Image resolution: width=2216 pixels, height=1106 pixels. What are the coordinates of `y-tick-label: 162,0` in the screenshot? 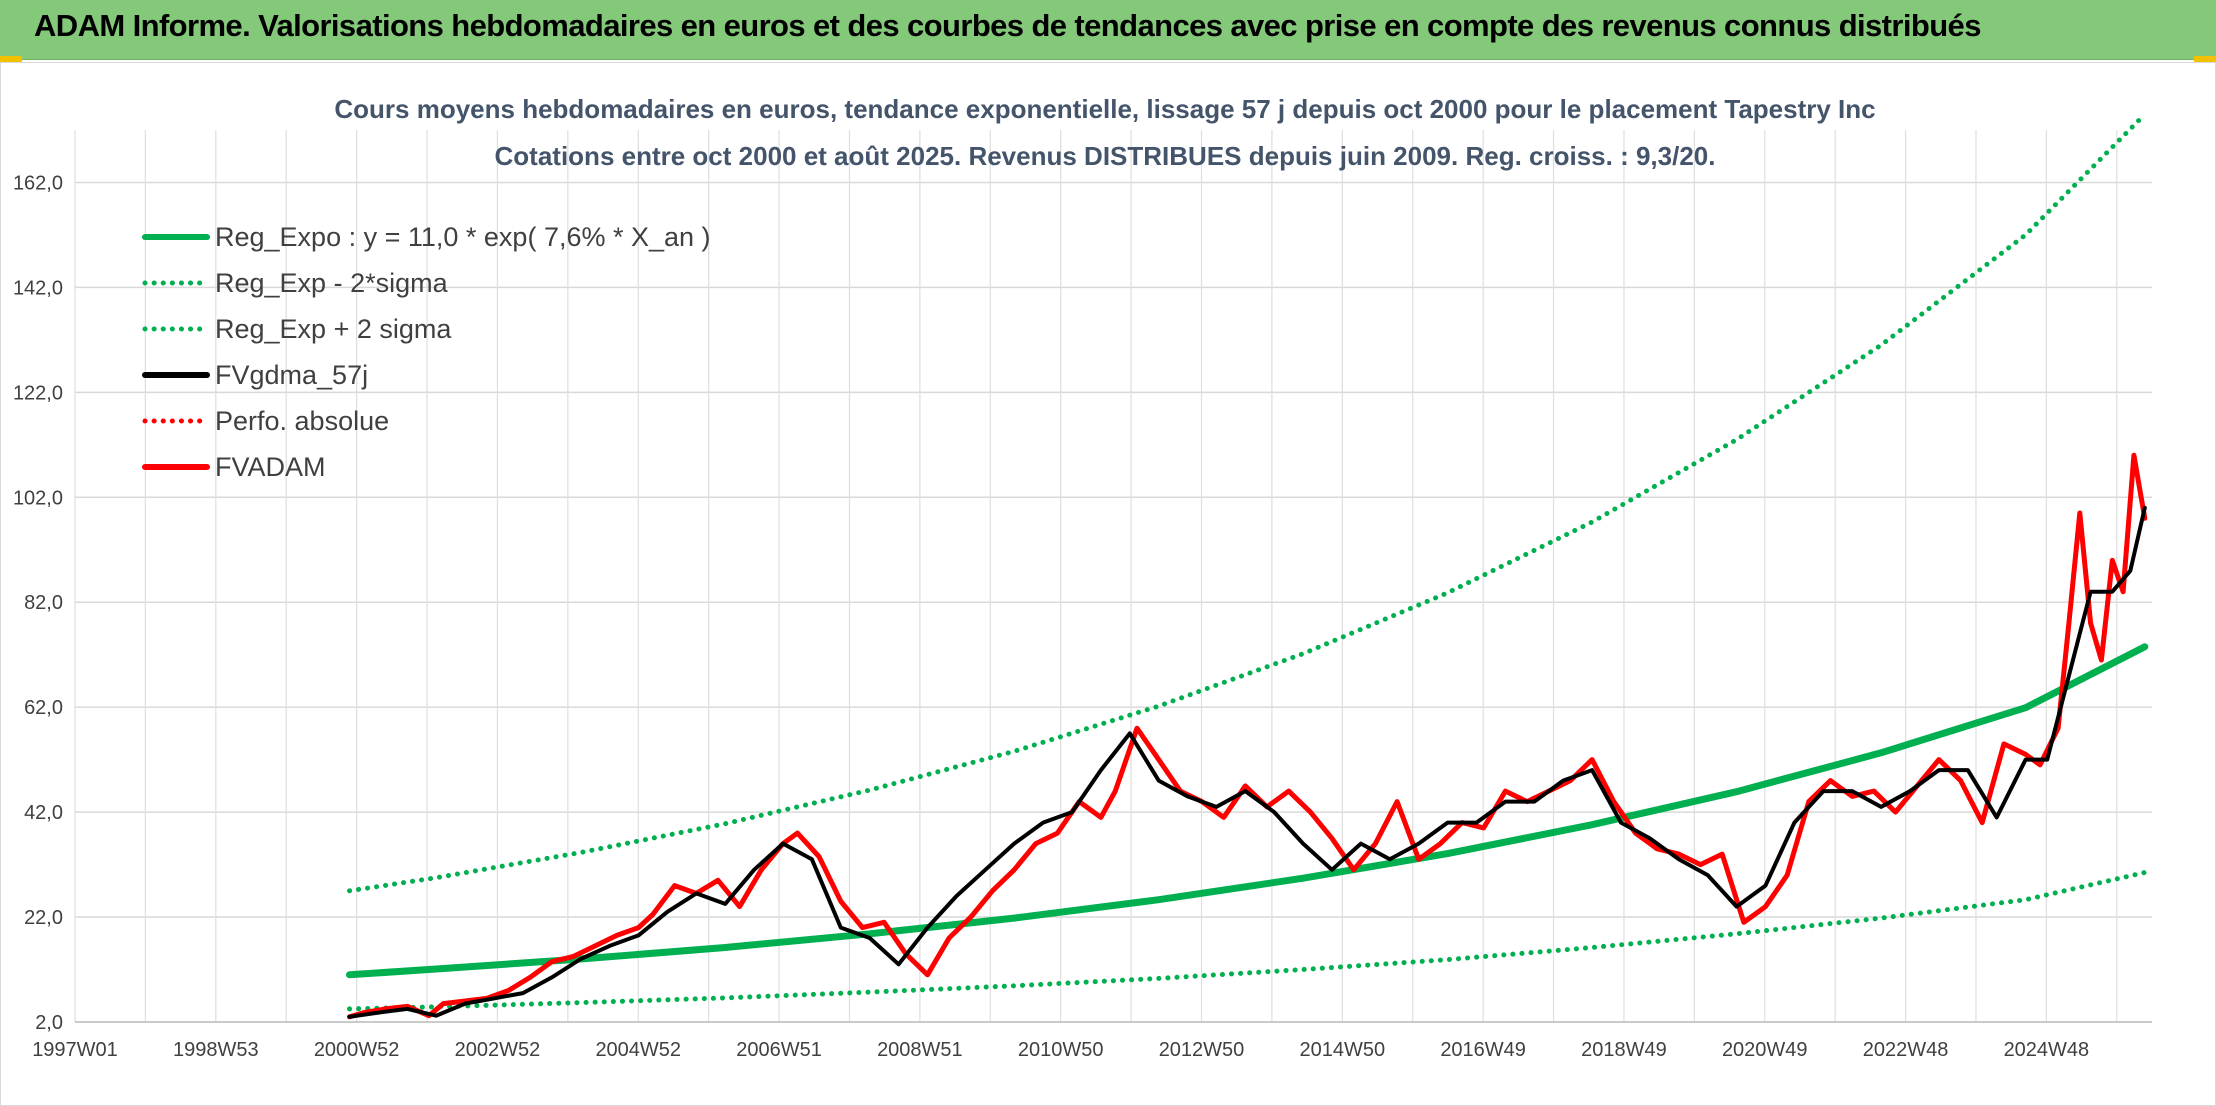 It's located at (38, 183).